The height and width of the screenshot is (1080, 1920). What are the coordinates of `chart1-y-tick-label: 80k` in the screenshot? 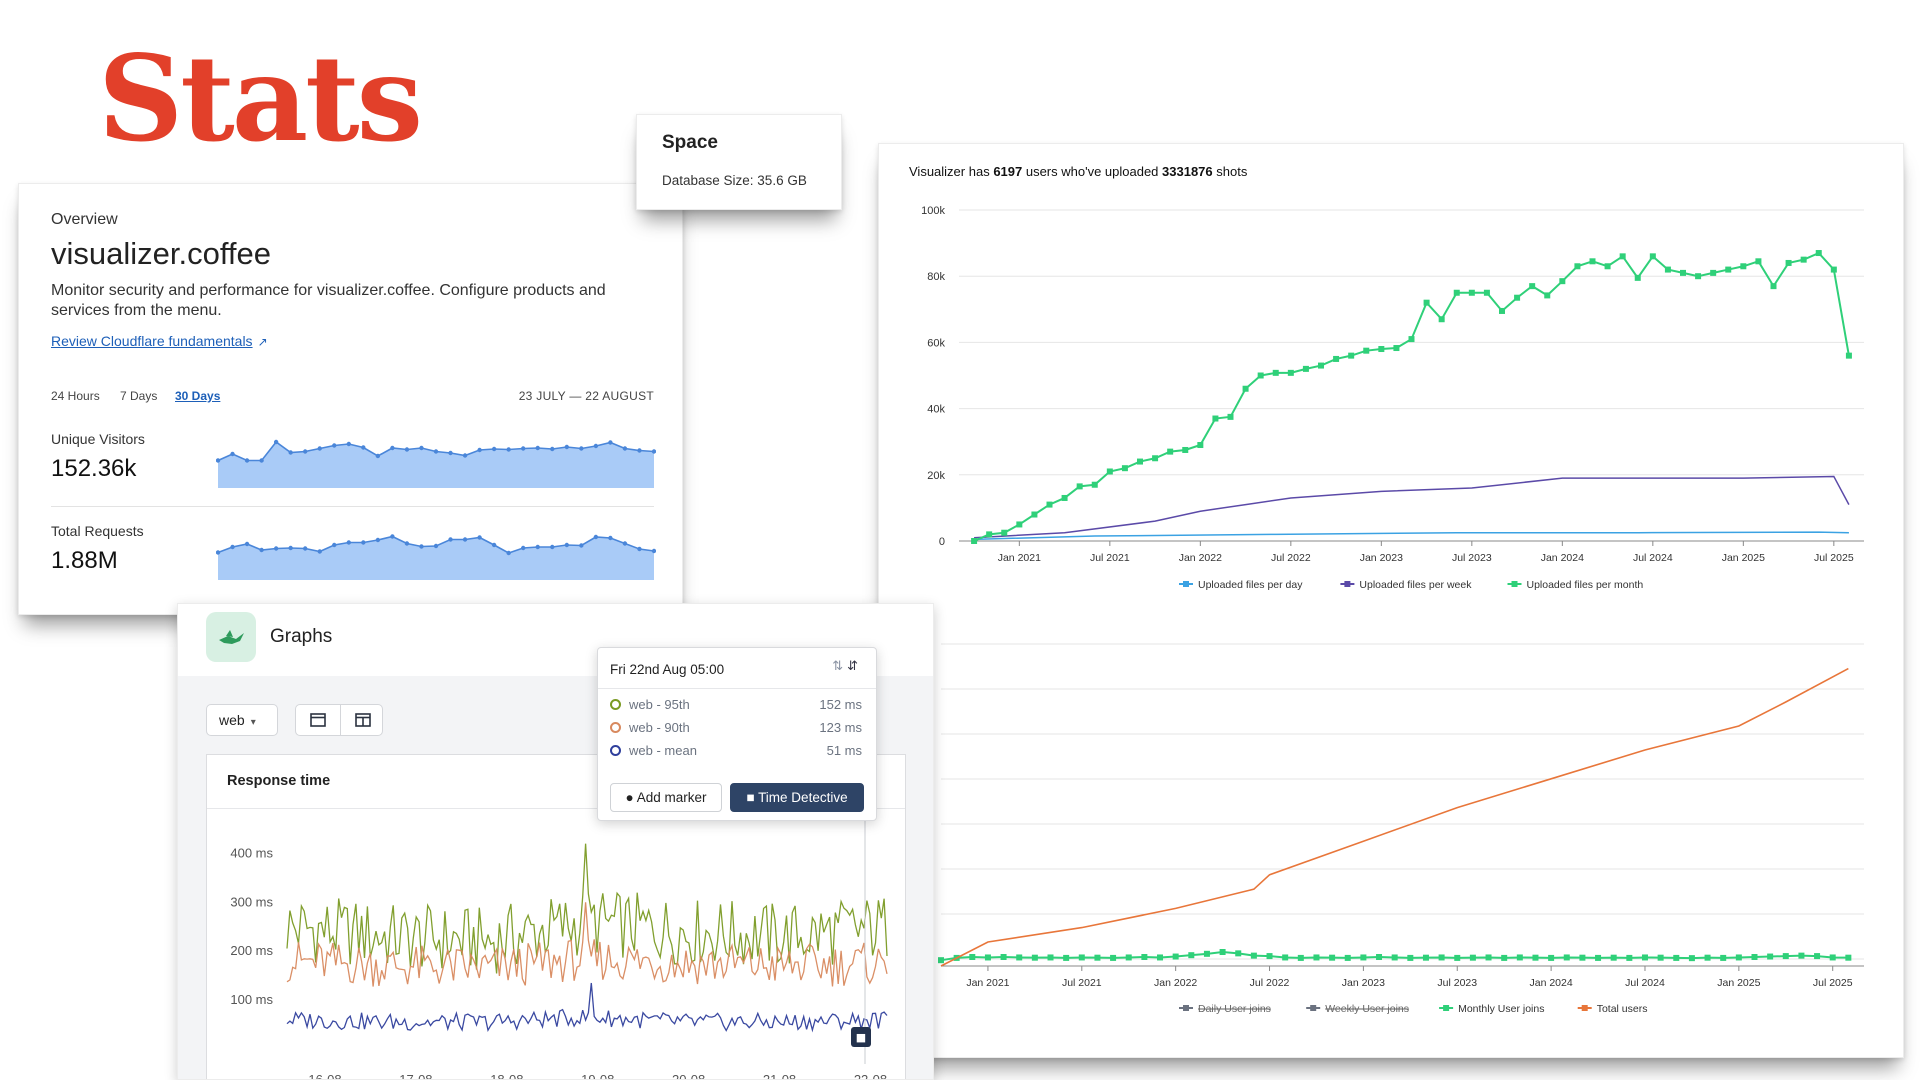 It's located at (936, 277).